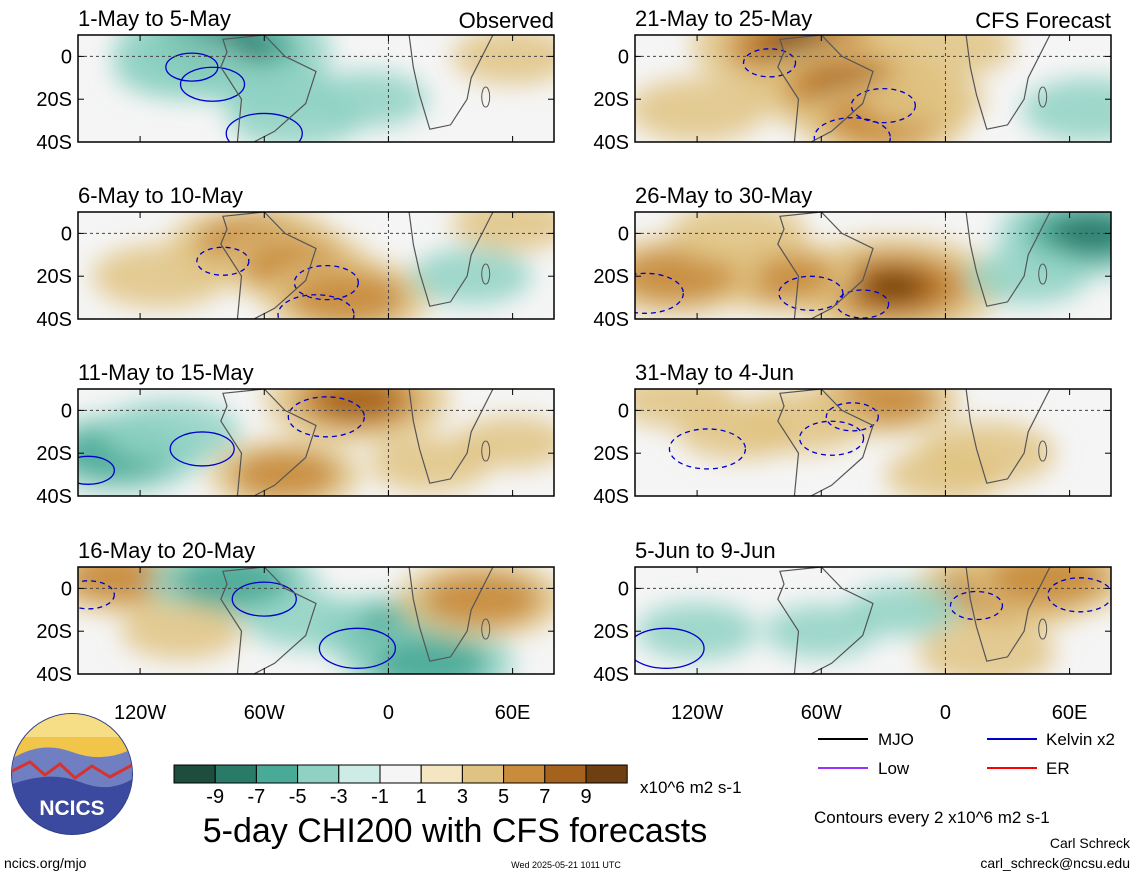 This screenshot has width=1135, height=878. I want to click on footer-url: ncics.org/mjo, so click(45, 863).